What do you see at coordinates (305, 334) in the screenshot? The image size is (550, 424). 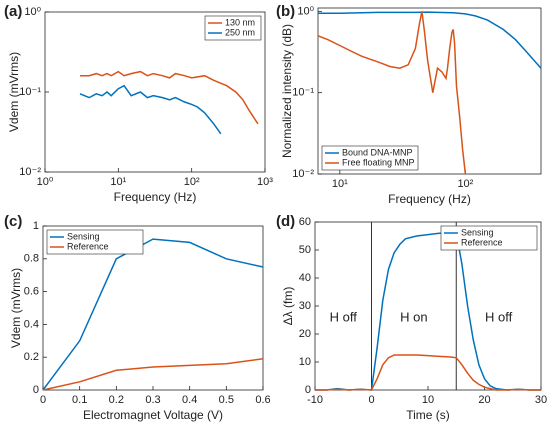 I see `y-tick-label: 20` at bounding box center [305, 334].